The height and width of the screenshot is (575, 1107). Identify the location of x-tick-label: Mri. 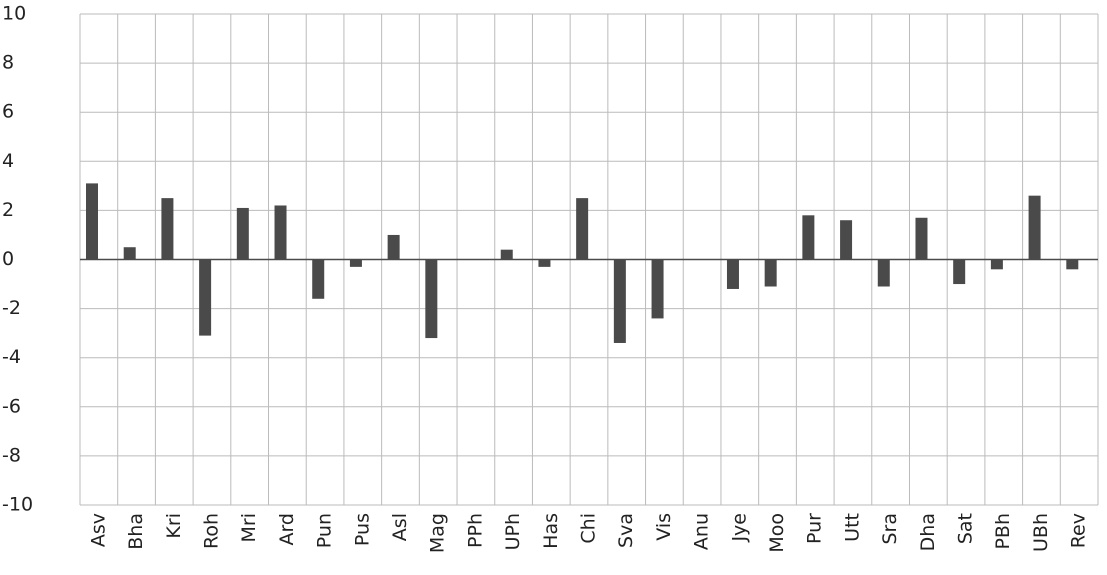
(249, 527).